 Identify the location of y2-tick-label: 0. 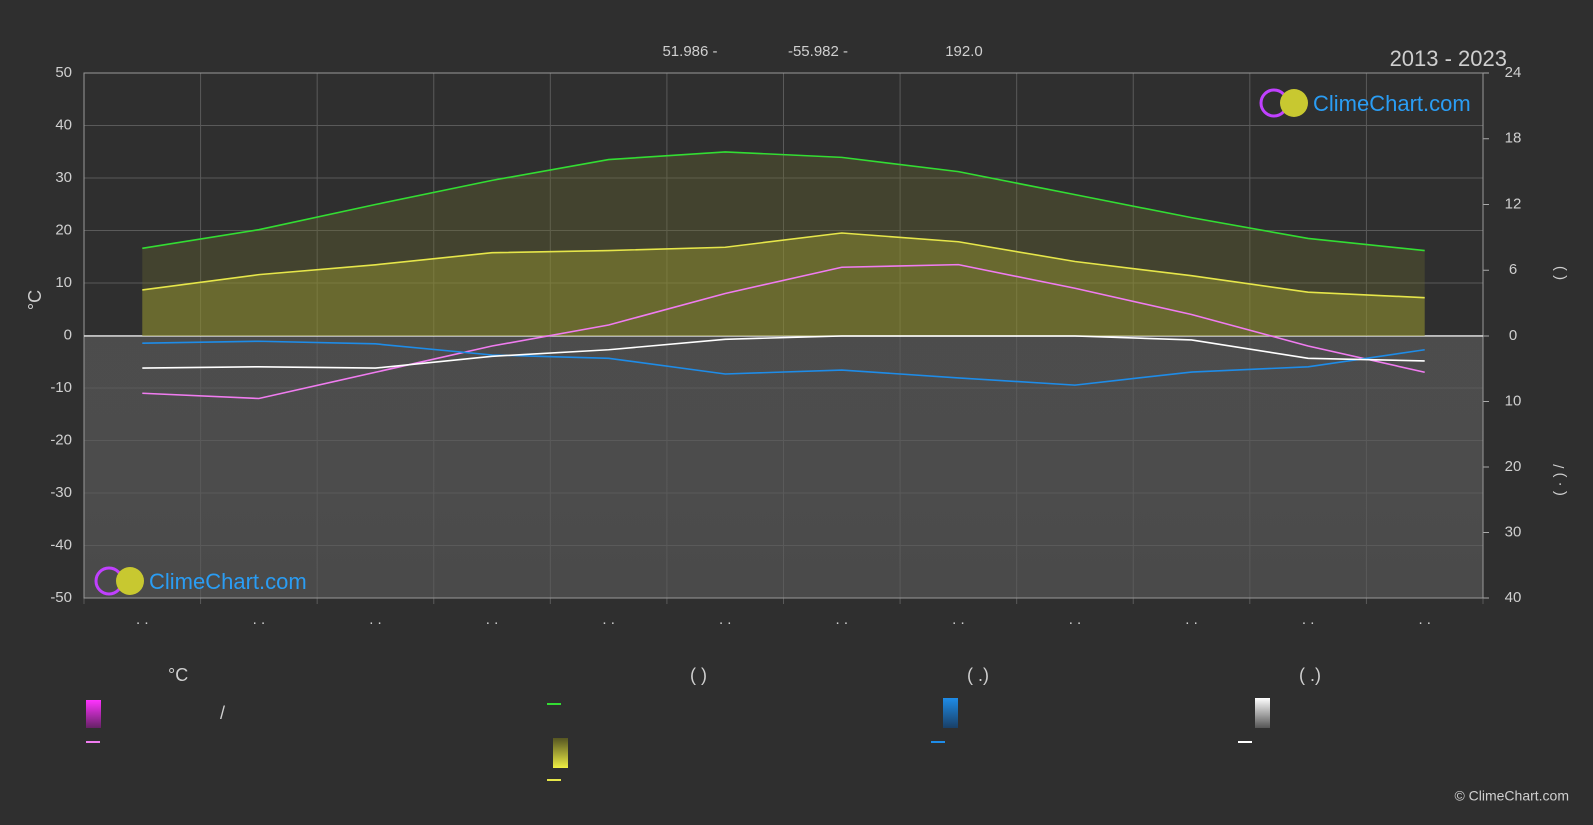
(1513, 335).